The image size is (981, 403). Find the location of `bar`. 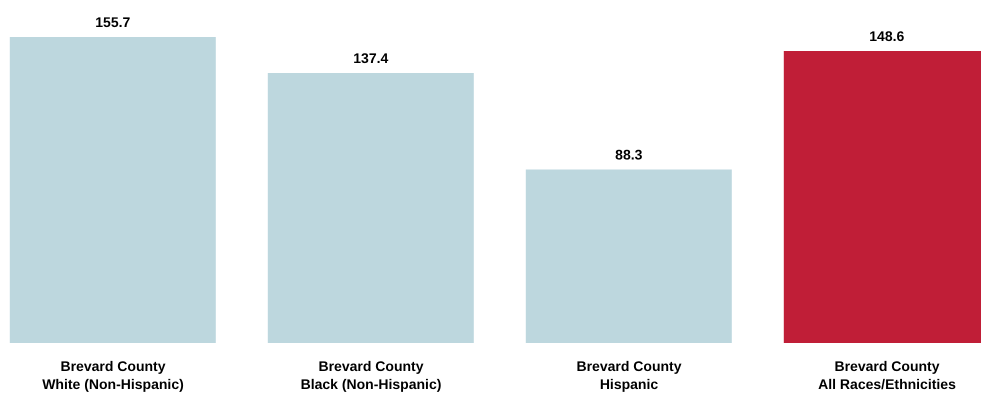

bar is located at coordinates (371, 208).